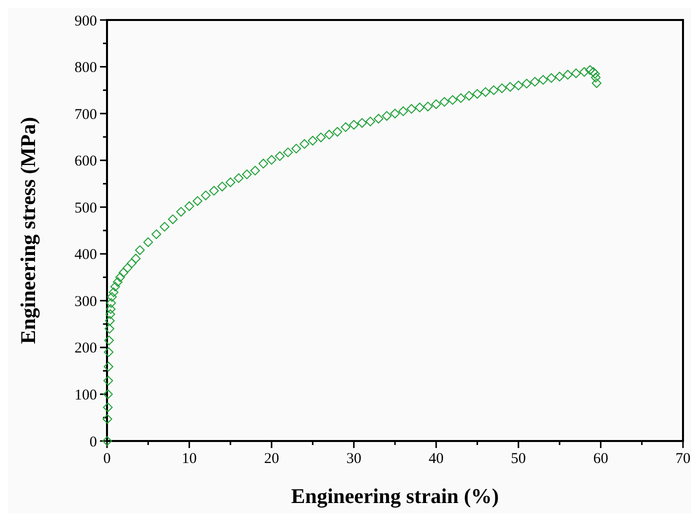  What do you see at coordinates (85, 162) in the screenshot?
I see `y-tick-label: 600` at bounding box center [85, 162].